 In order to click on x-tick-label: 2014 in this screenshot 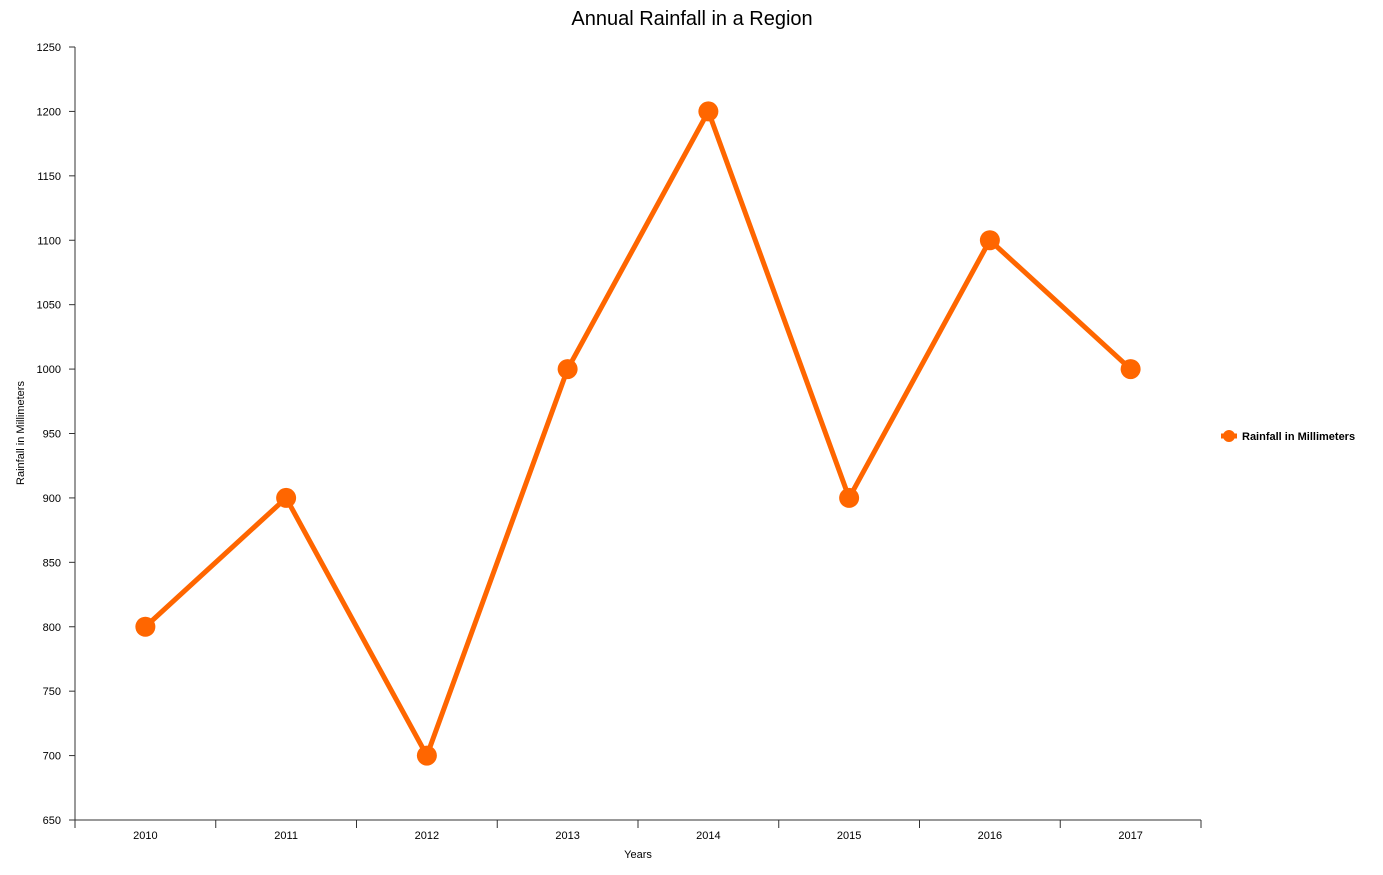, I will do `click(708, 836)`.